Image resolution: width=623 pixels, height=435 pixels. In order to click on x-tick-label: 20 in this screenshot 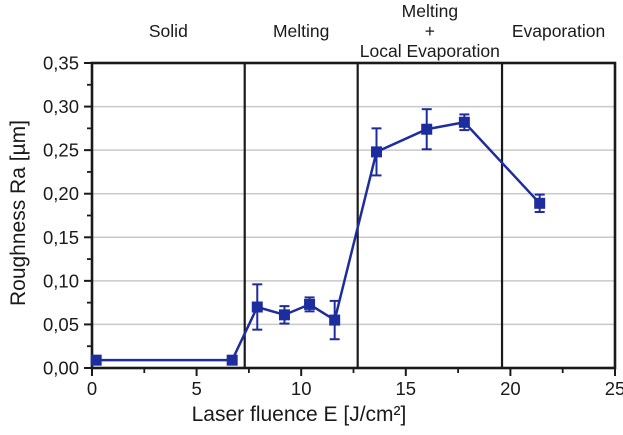, I will do `click(510, 388)`.